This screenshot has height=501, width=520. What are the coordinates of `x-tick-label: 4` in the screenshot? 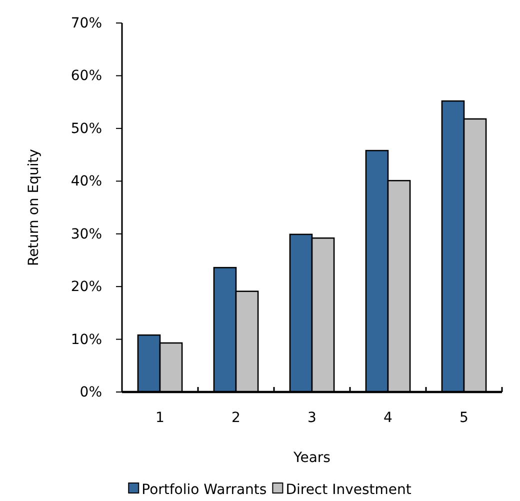 It's located at (388, 418).